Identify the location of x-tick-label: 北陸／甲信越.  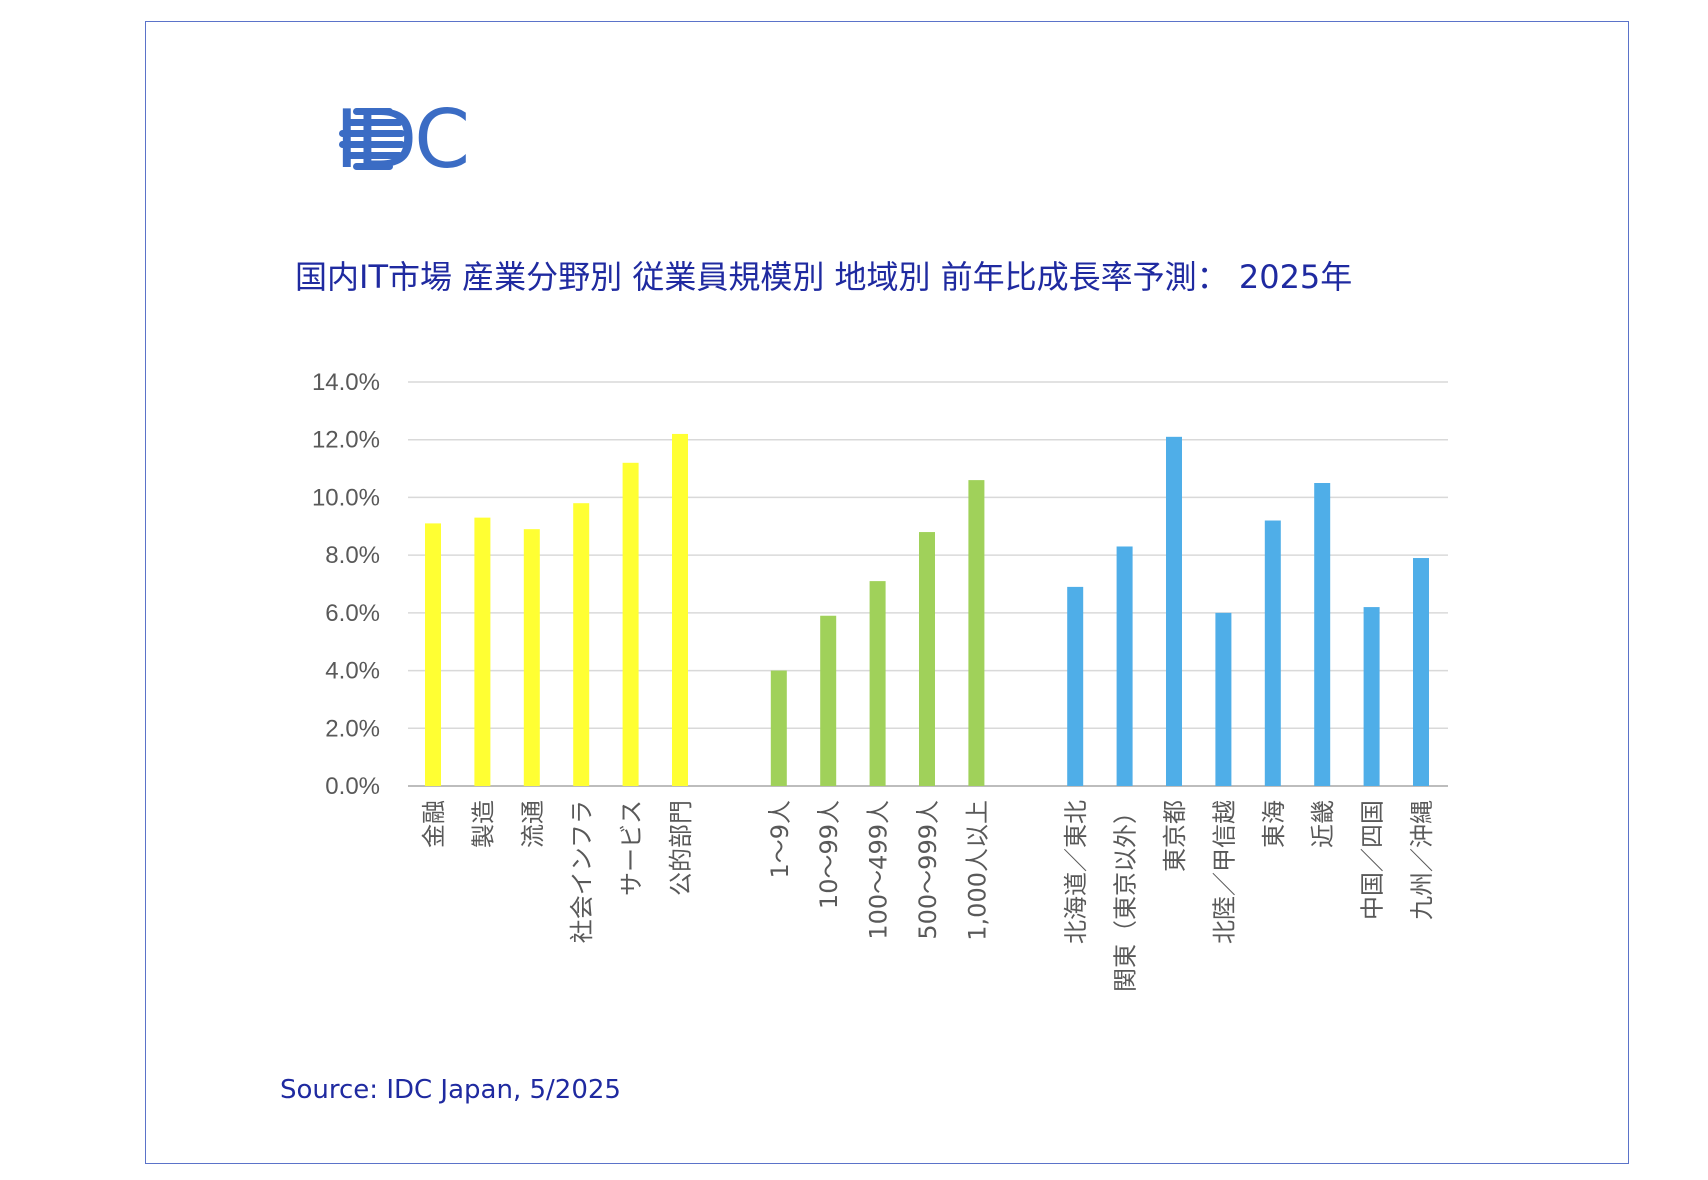
(1224, 872).